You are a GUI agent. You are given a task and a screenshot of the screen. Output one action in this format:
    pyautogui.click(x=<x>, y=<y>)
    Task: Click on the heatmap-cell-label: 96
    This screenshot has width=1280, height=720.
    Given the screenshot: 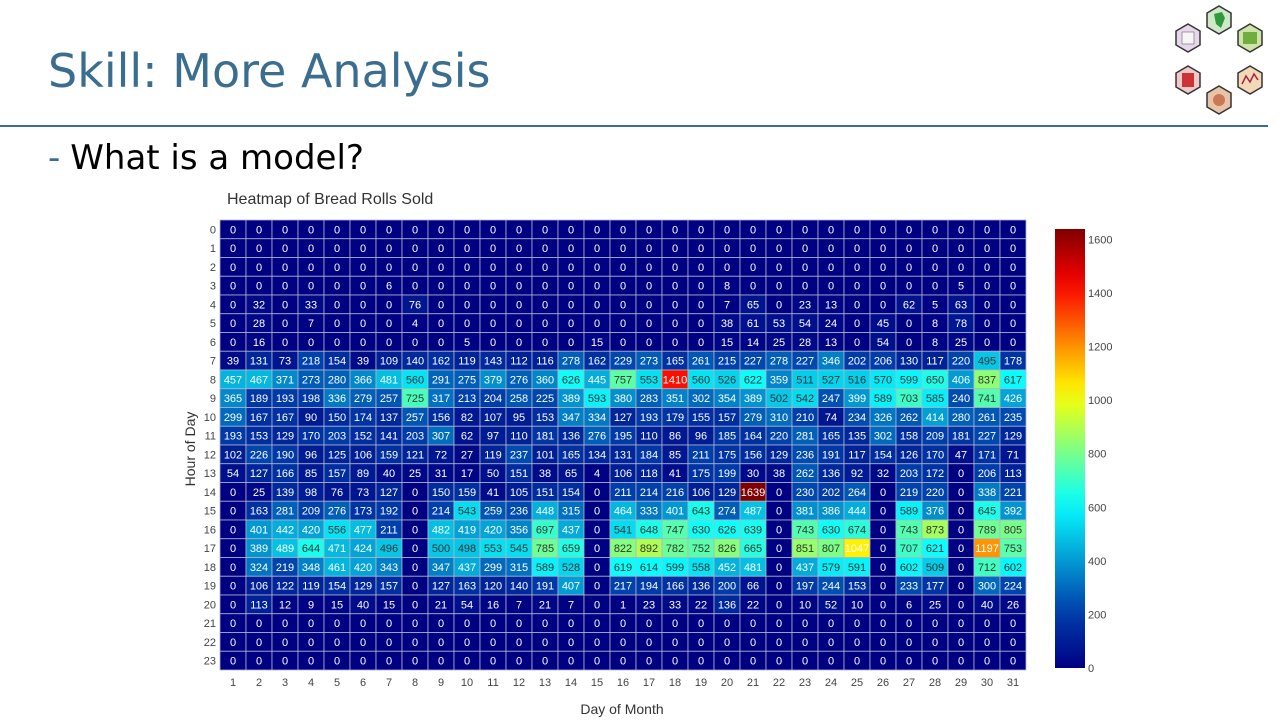 What is the action you would take?
    pyautogui.click(x=701, y=437)
    